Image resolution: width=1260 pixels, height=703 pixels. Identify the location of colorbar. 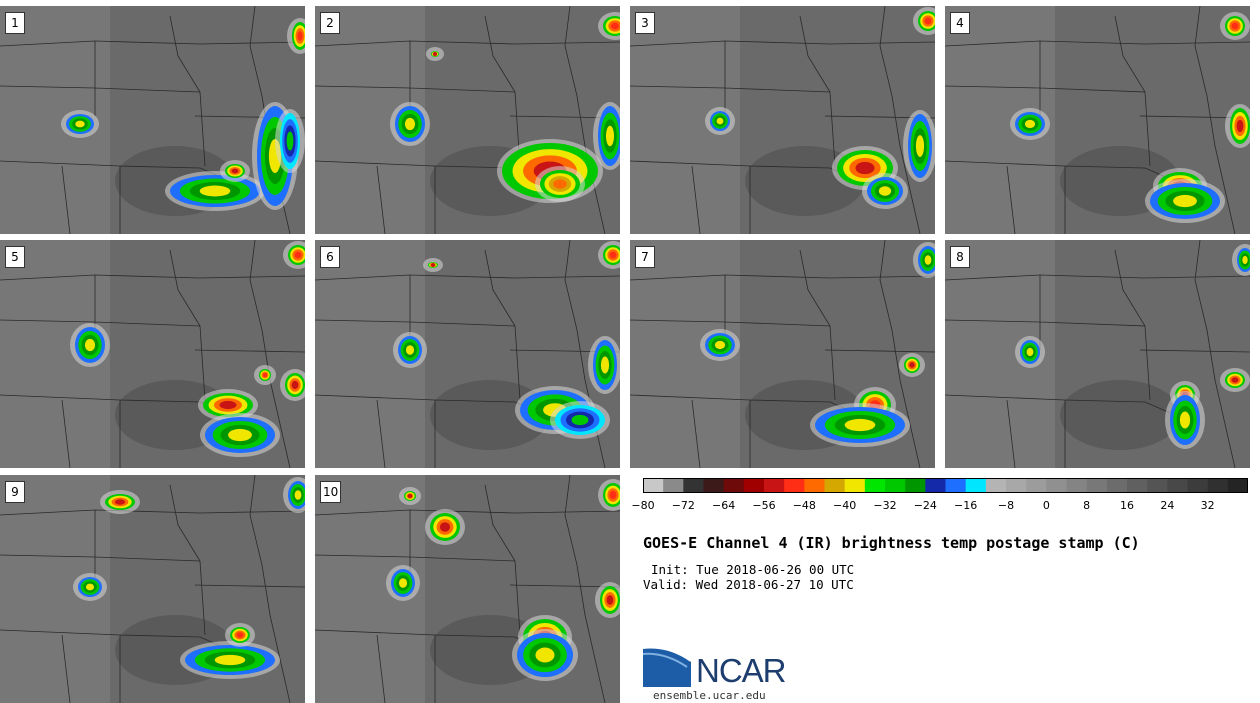
(945, 485).